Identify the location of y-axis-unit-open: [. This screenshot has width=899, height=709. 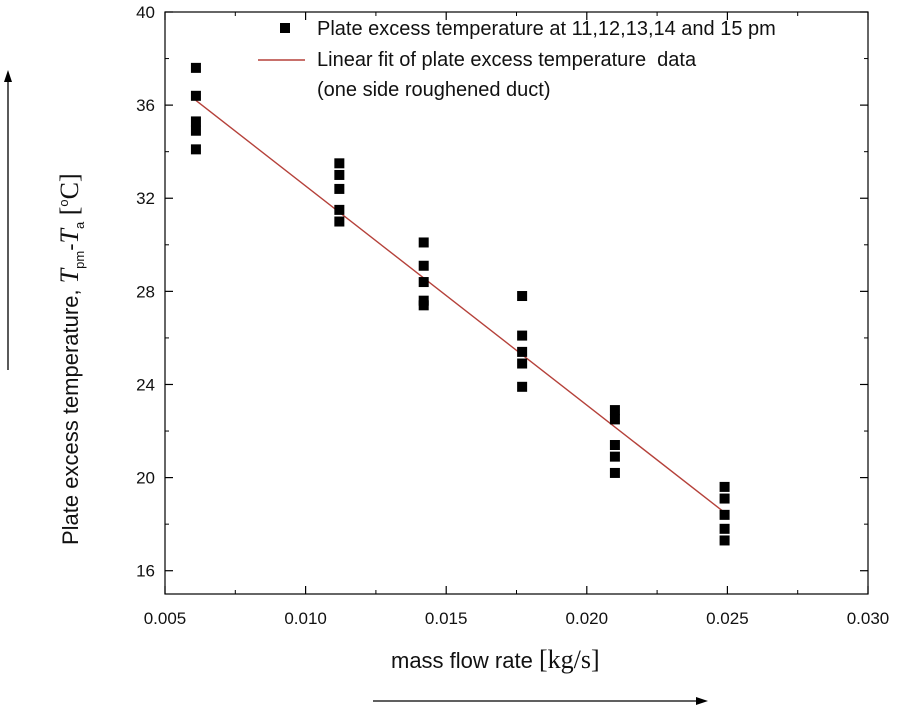
(69, 214).